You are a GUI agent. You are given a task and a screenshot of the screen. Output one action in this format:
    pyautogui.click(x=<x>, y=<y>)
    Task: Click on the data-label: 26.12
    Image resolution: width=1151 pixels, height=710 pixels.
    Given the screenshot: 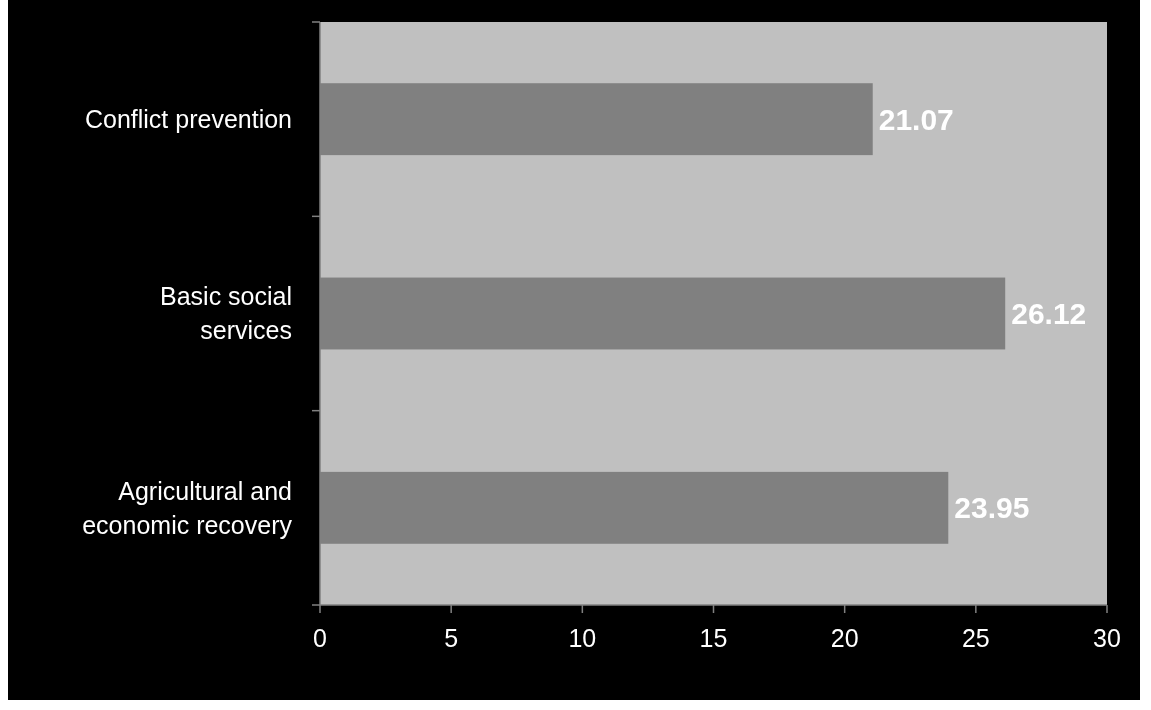 What is the action you would take?
    pyautogui.click(x=1049, y=313)
    